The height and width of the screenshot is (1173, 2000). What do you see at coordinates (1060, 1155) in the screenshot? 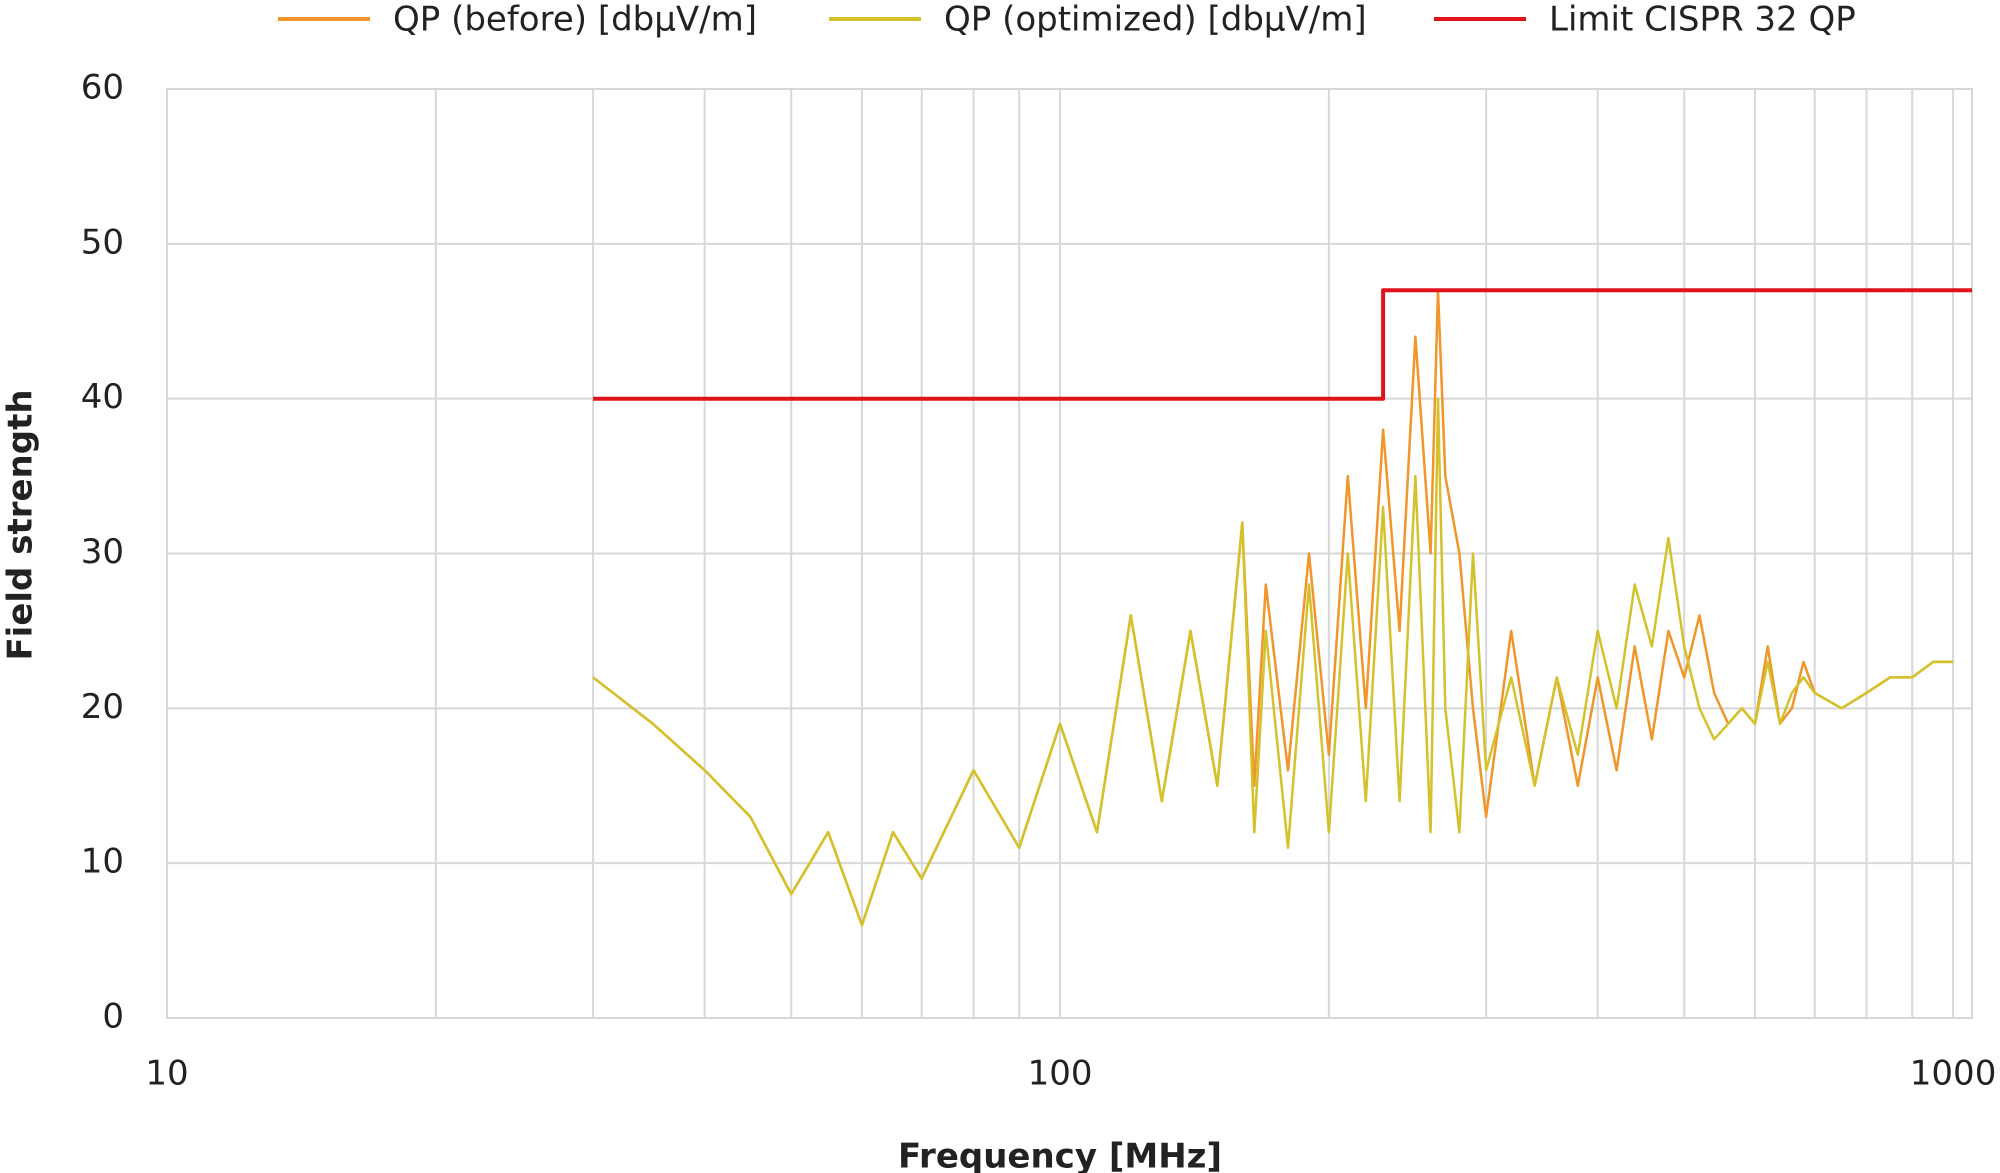
I see `x-axis-title: Frequency [MHz]` at bounding box center [1060, 1155].